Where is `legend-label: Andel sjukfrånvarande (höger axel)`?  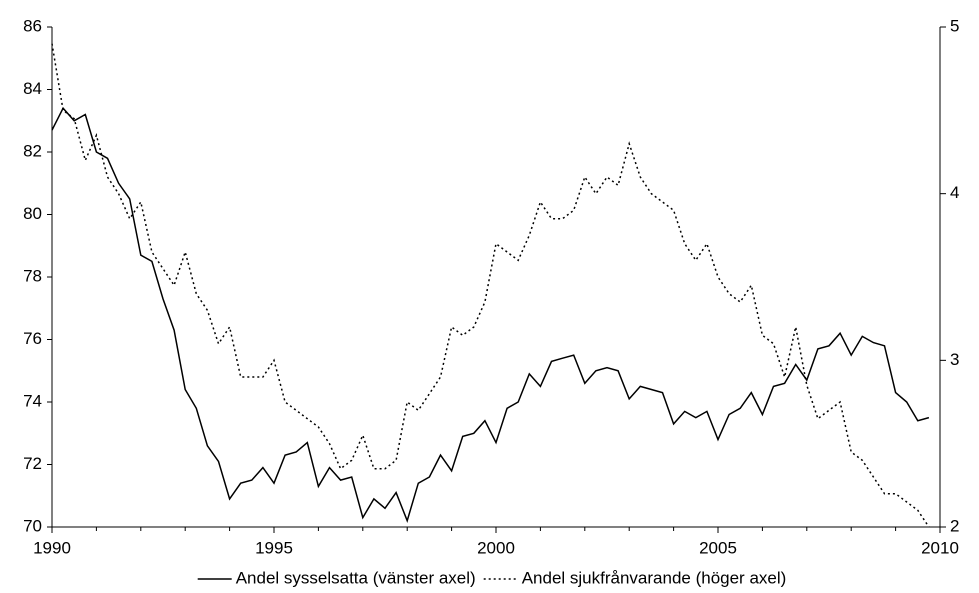 legend-label: Andel sjukfrånvarande (höger axel) is located at coordinates (654, 577).